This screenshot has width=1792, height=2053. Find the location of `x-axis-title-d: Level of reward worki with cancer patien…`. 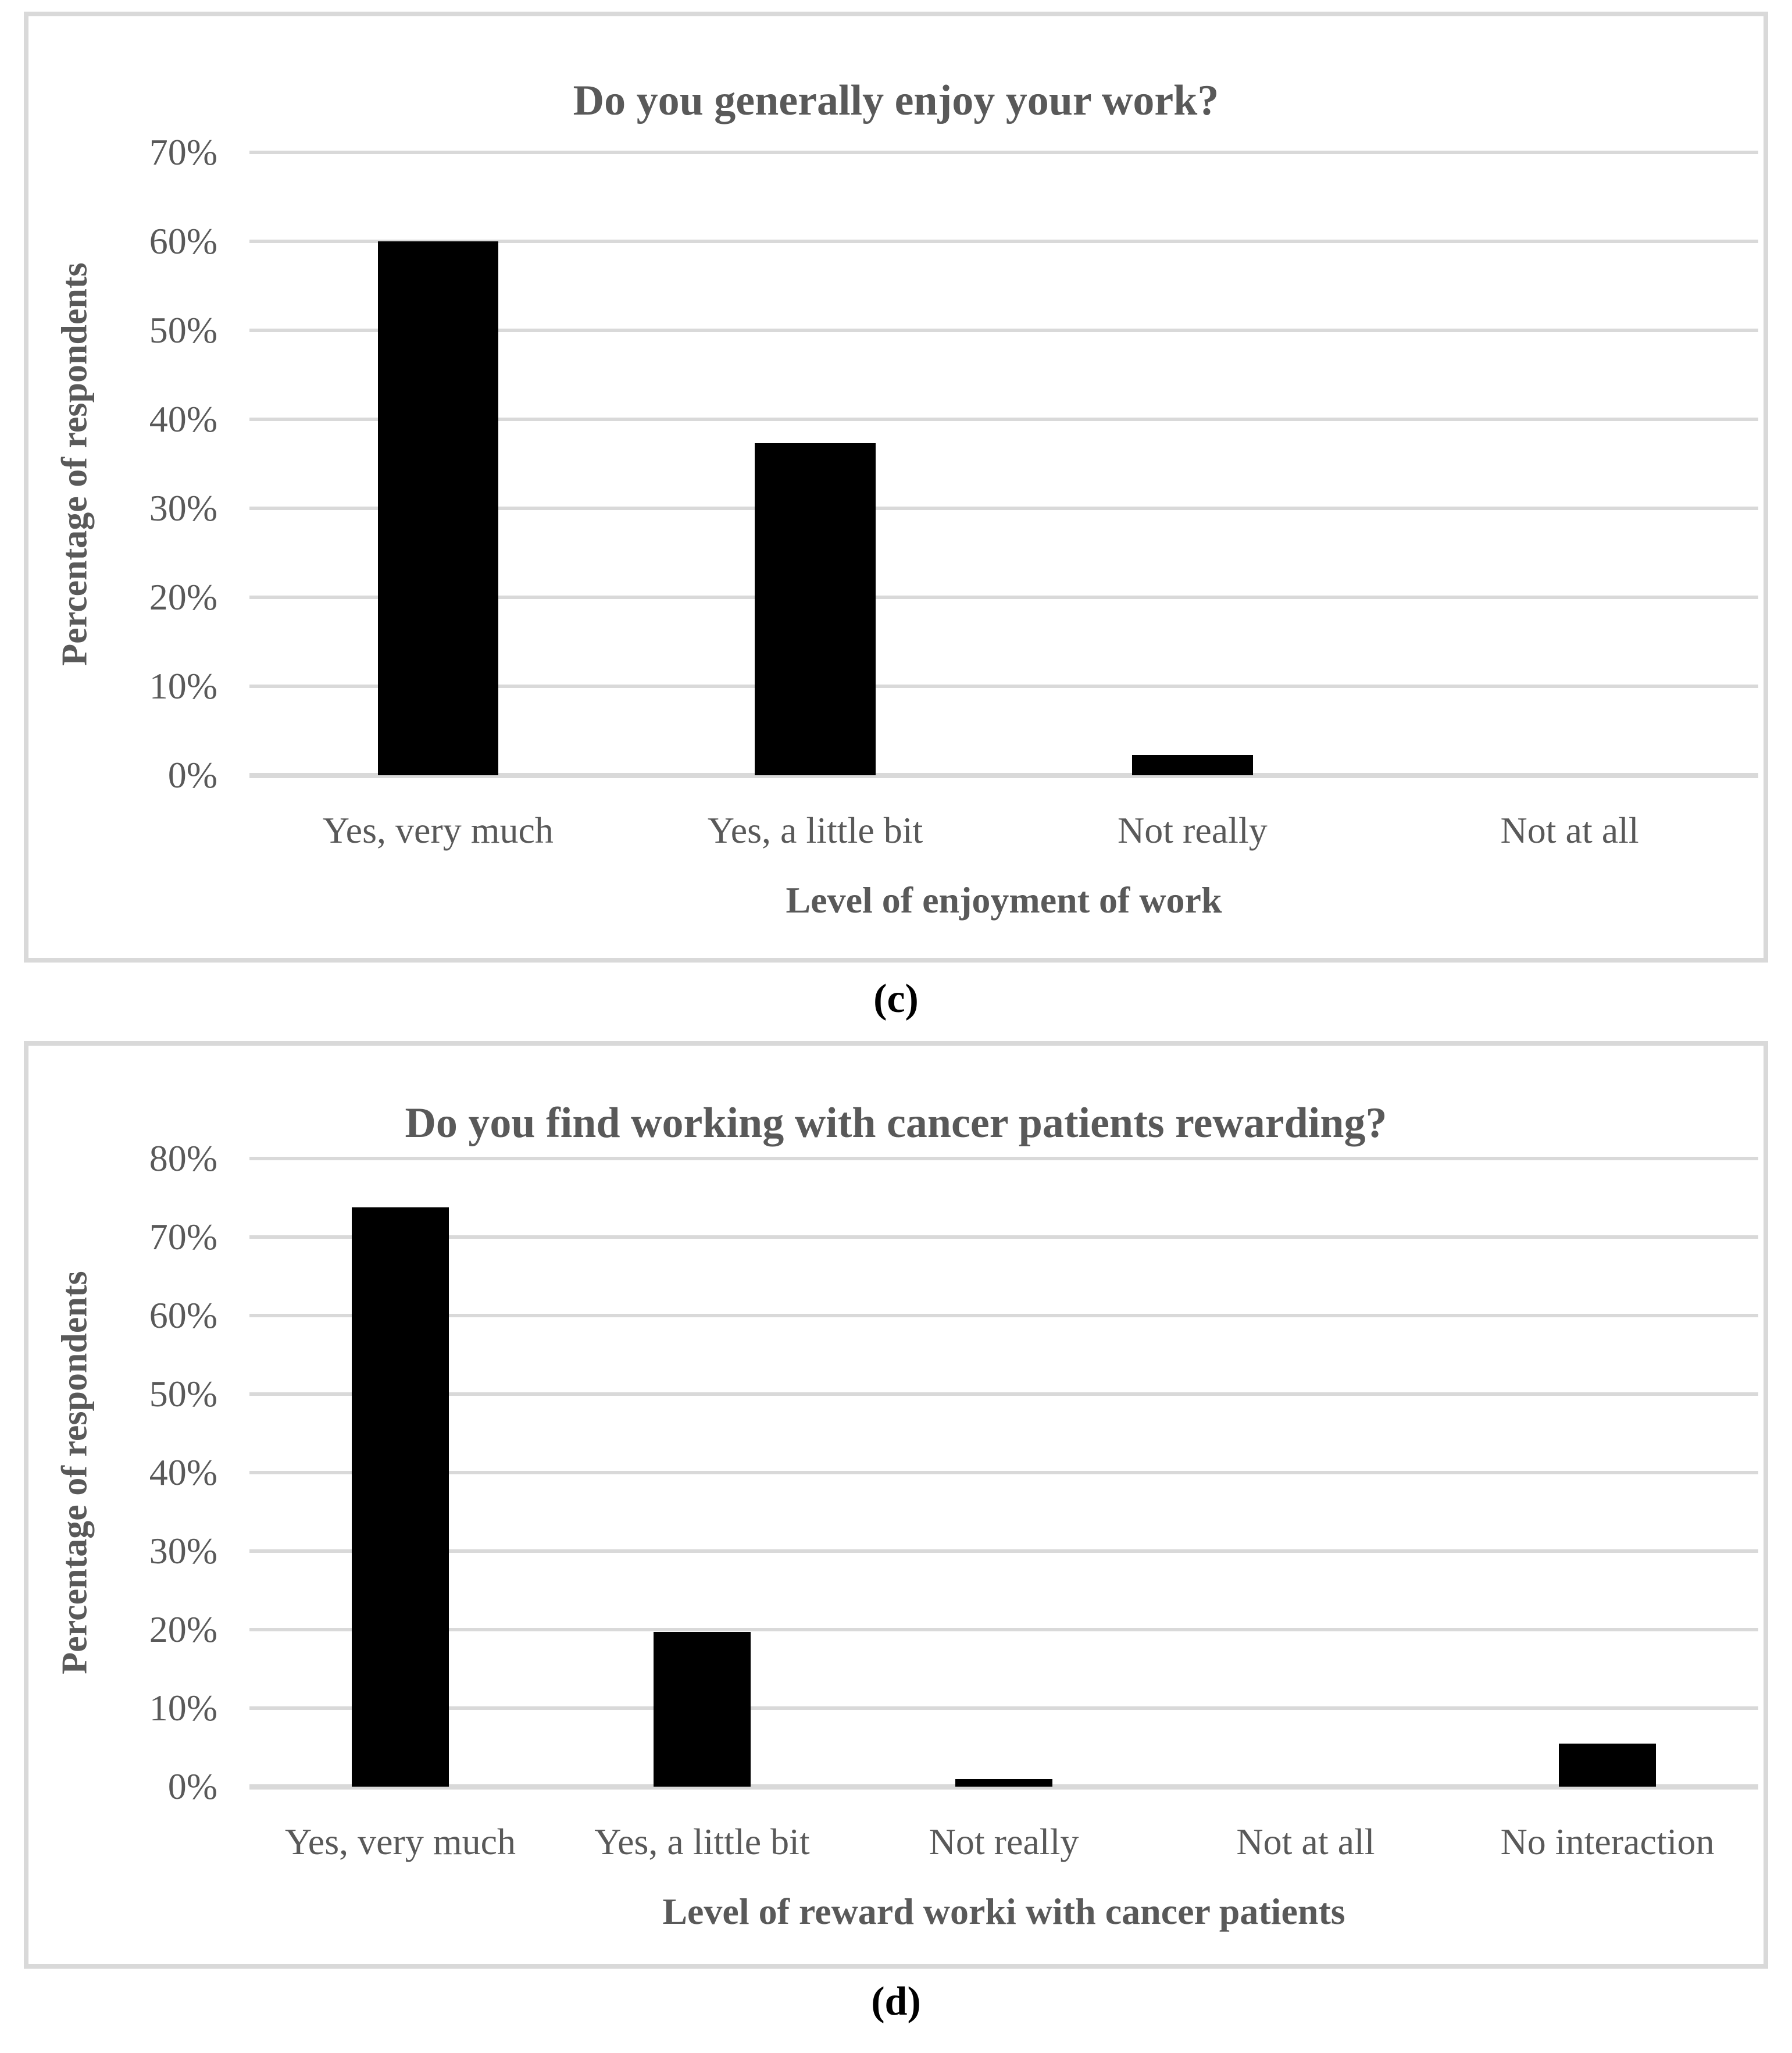

x-axis-title-d: Level of reward worki with cancer patien… is located at coordinates (1003, 1912).